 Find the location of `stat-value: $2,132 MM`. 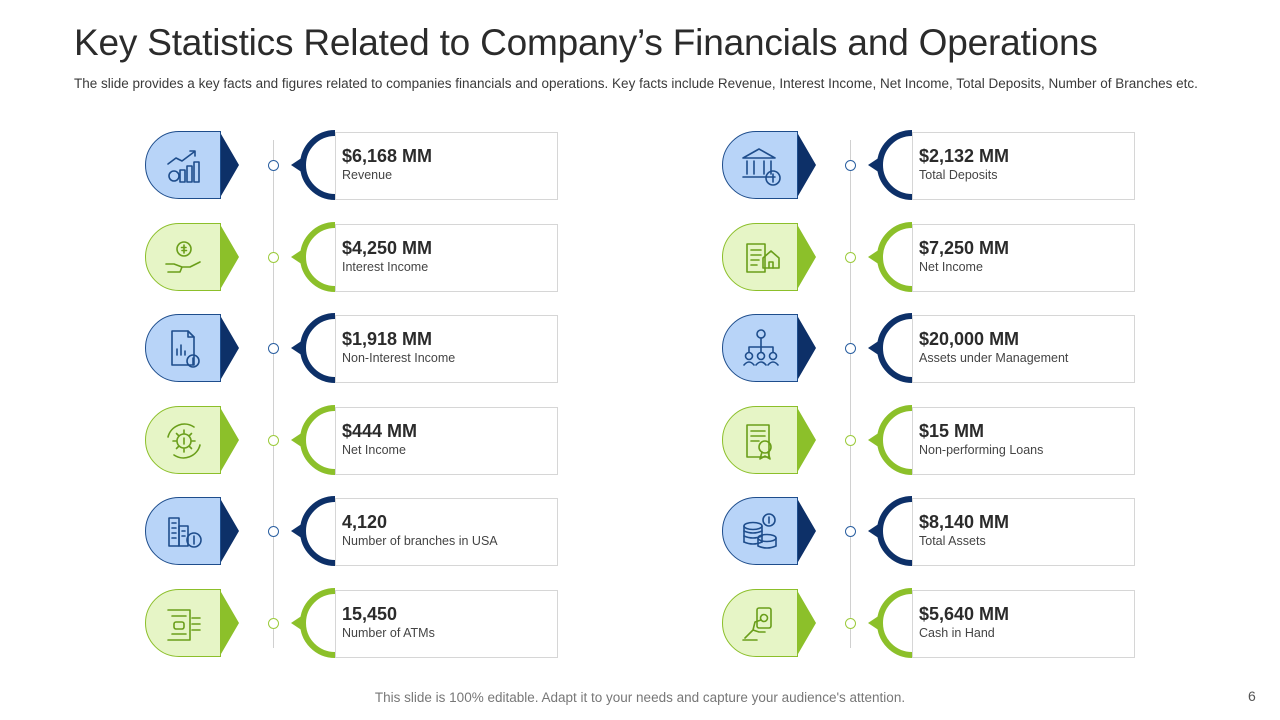

stat-value: $2,132 MM is located at coordinates (964, 156).